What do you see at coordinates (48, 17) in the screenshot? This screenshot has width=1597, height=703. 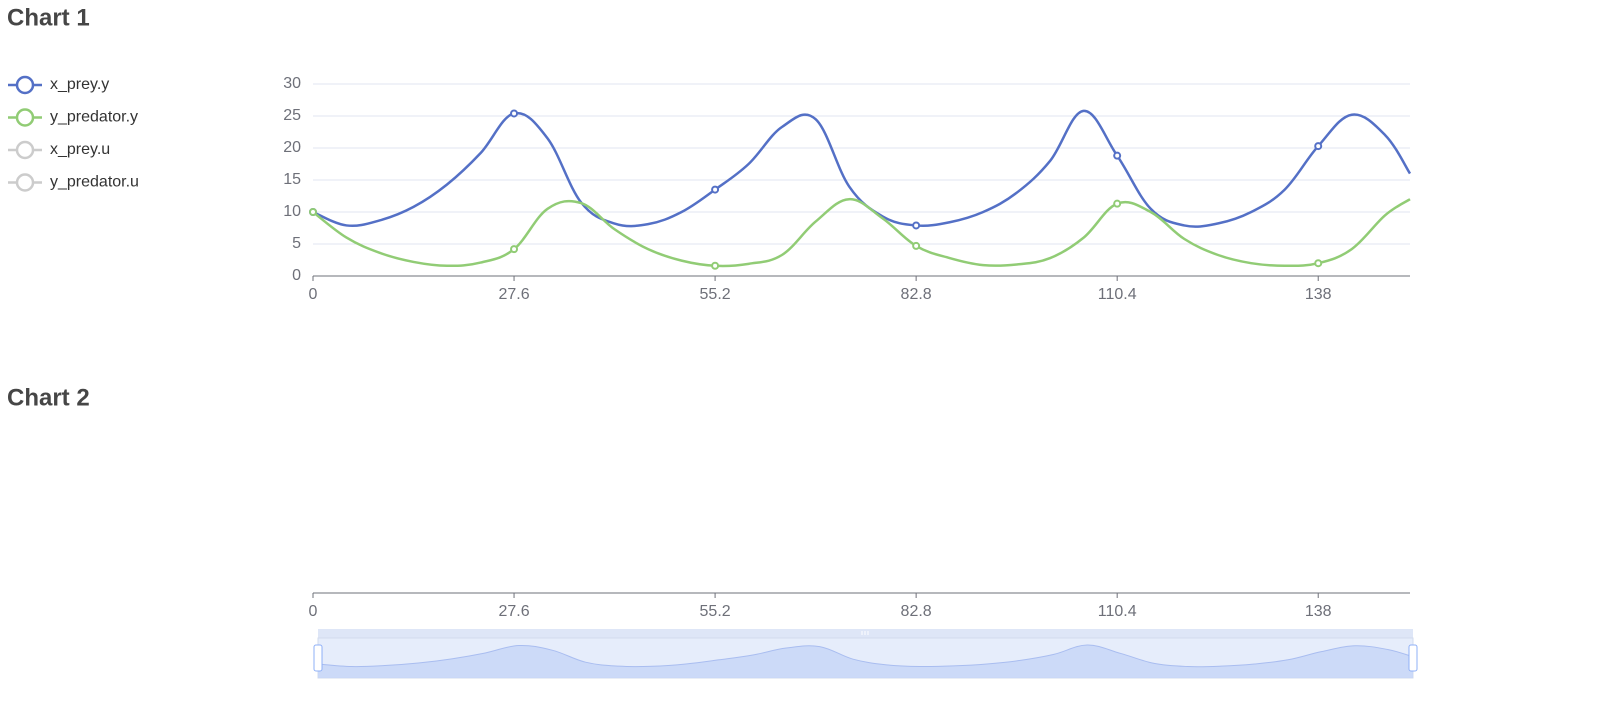 I see `chart-title: Chart 1` at bounding box center [48, 17].